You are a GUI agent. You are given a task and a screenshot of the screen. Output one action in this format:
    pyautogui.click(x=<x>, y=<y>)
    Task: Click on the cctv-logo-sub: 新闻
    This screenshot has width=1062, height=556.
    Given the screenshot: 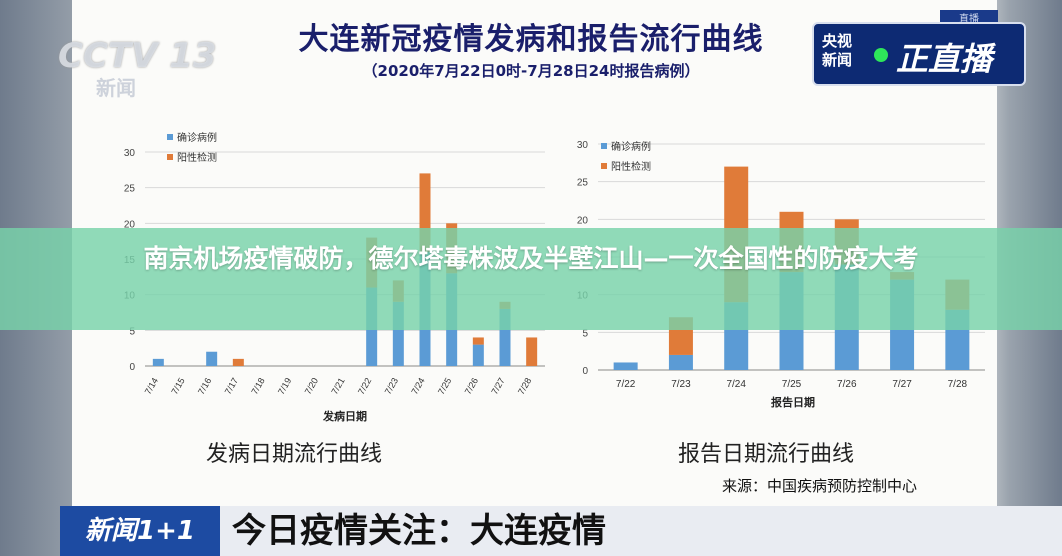 What is the action you would take?
    pyautogui.click(x=116, y=88)
    